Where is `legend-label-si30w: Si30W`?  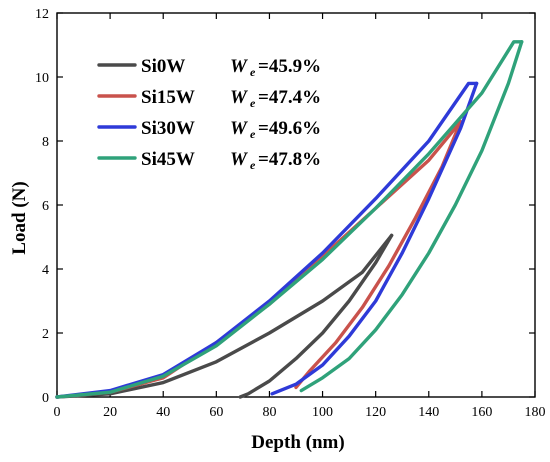
legend-label-si30w: Si30W is located at coordinates (168, 128).